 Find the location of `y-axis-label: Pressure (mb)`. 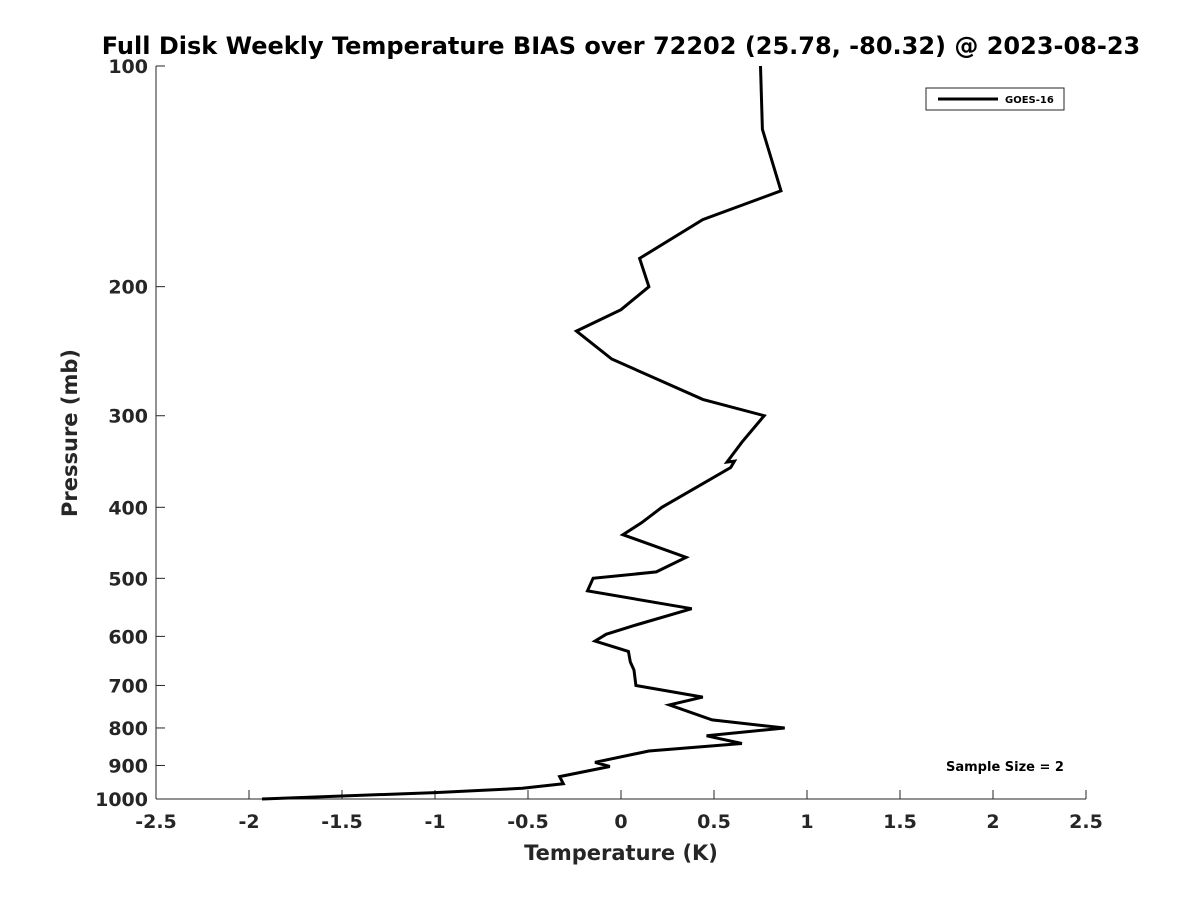

y-axis-label: Pressure (mb) is located at coordinates (70, 433).